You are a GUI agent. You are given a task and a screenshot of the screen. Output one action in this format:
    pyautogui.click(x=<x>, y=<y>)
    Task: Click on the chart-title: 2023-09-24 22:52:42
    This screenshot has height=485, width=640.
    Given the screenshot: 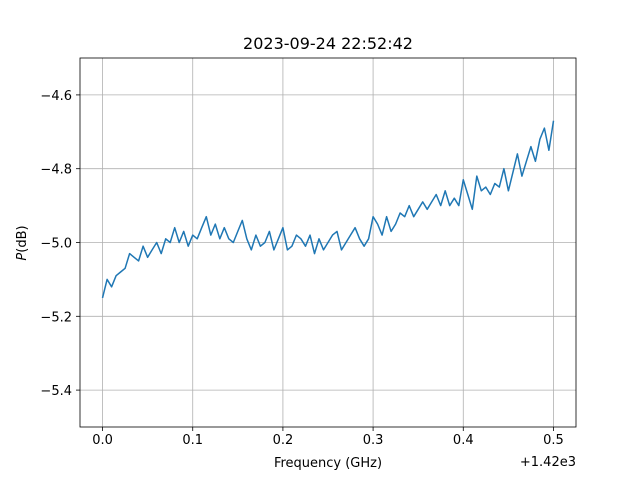 What is the action you would take?
    pyautogui.click(x=328, y=43)
    